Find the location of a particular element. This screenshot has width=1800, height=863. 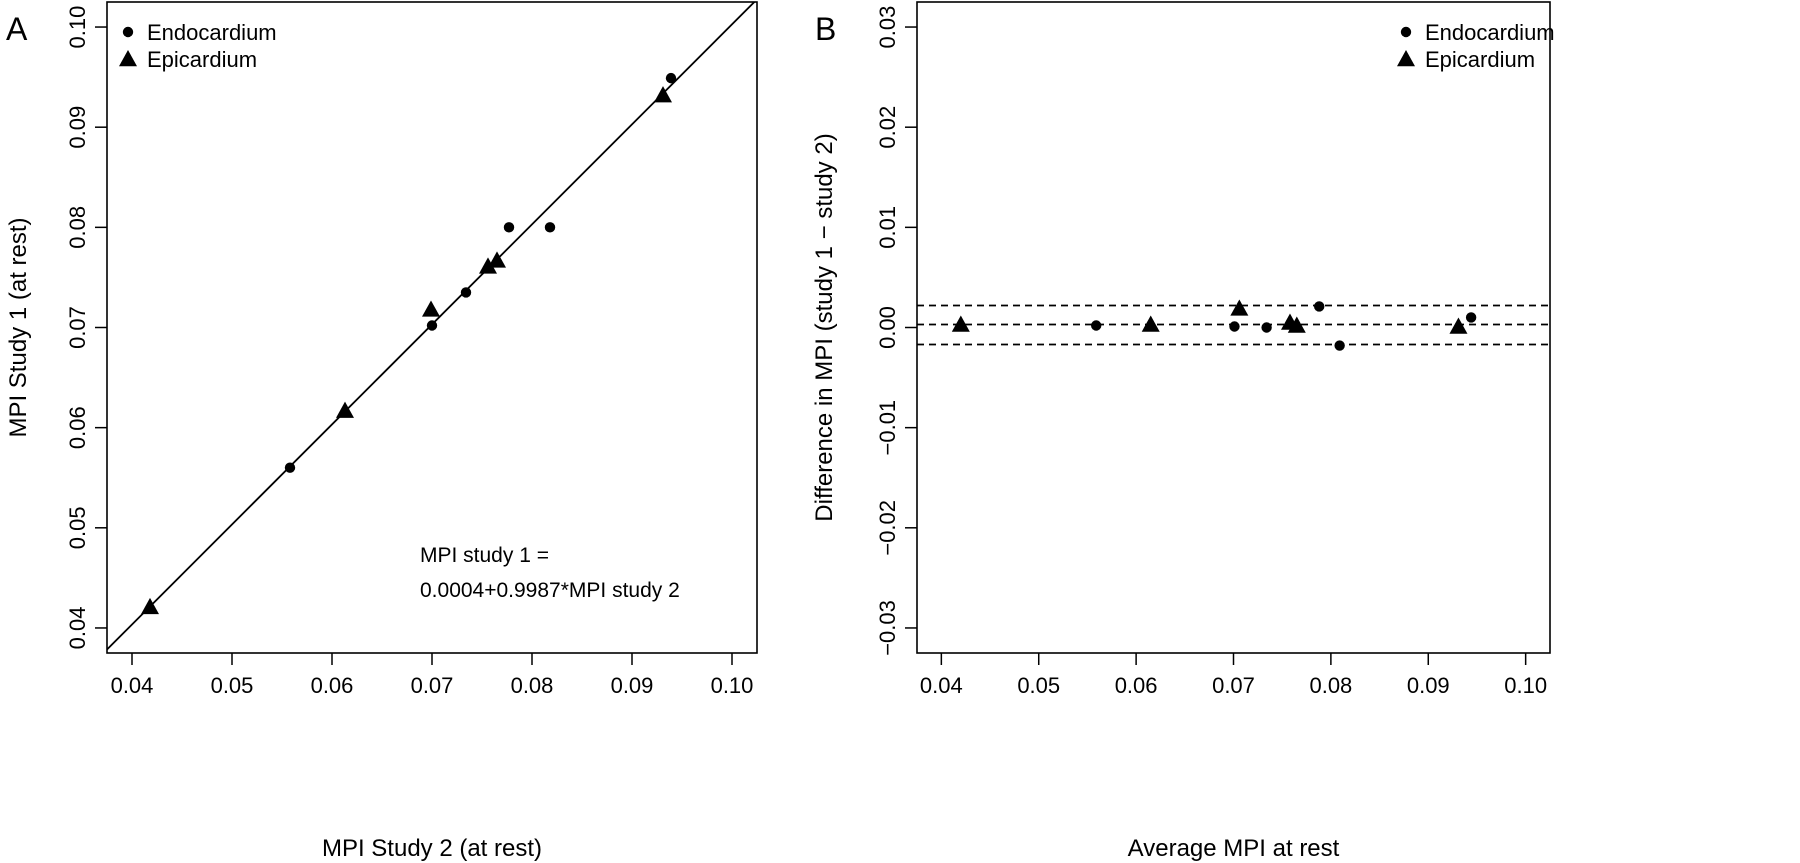

y-tick-label: −0.03 is located at coordinates (887, 628).